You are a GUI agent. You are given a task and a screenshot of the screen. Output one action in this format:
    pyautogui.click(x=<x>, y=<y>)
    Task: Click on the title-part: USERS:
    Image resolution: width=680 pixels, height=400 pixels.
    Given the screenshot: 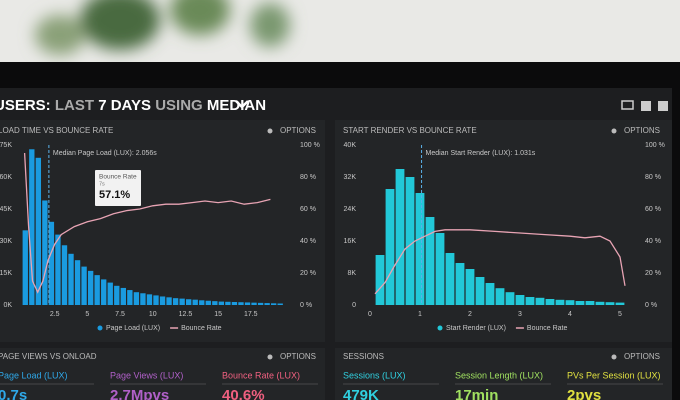 What is the action you would take?
    pyautogui.click(x=25, y=105)
    